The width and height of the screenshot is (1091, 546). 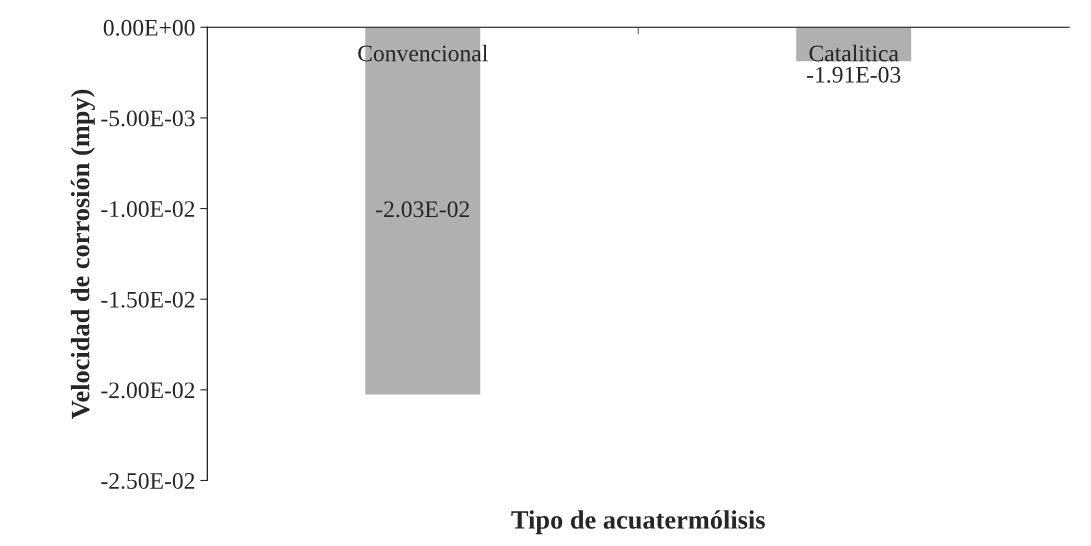 What do you see at coordinates (148, 118) in the screenshot?
I see `y-tick-label: -5.00E-03` at bounding box center [148, 118].